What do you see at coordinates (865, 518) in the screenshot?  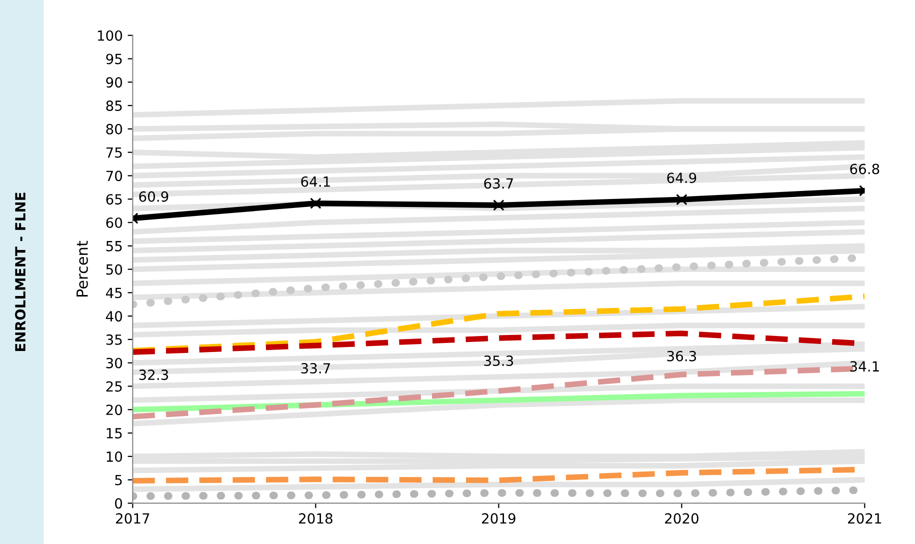 I see `x-tick-label: 2021` at bounding box center [865, 518].